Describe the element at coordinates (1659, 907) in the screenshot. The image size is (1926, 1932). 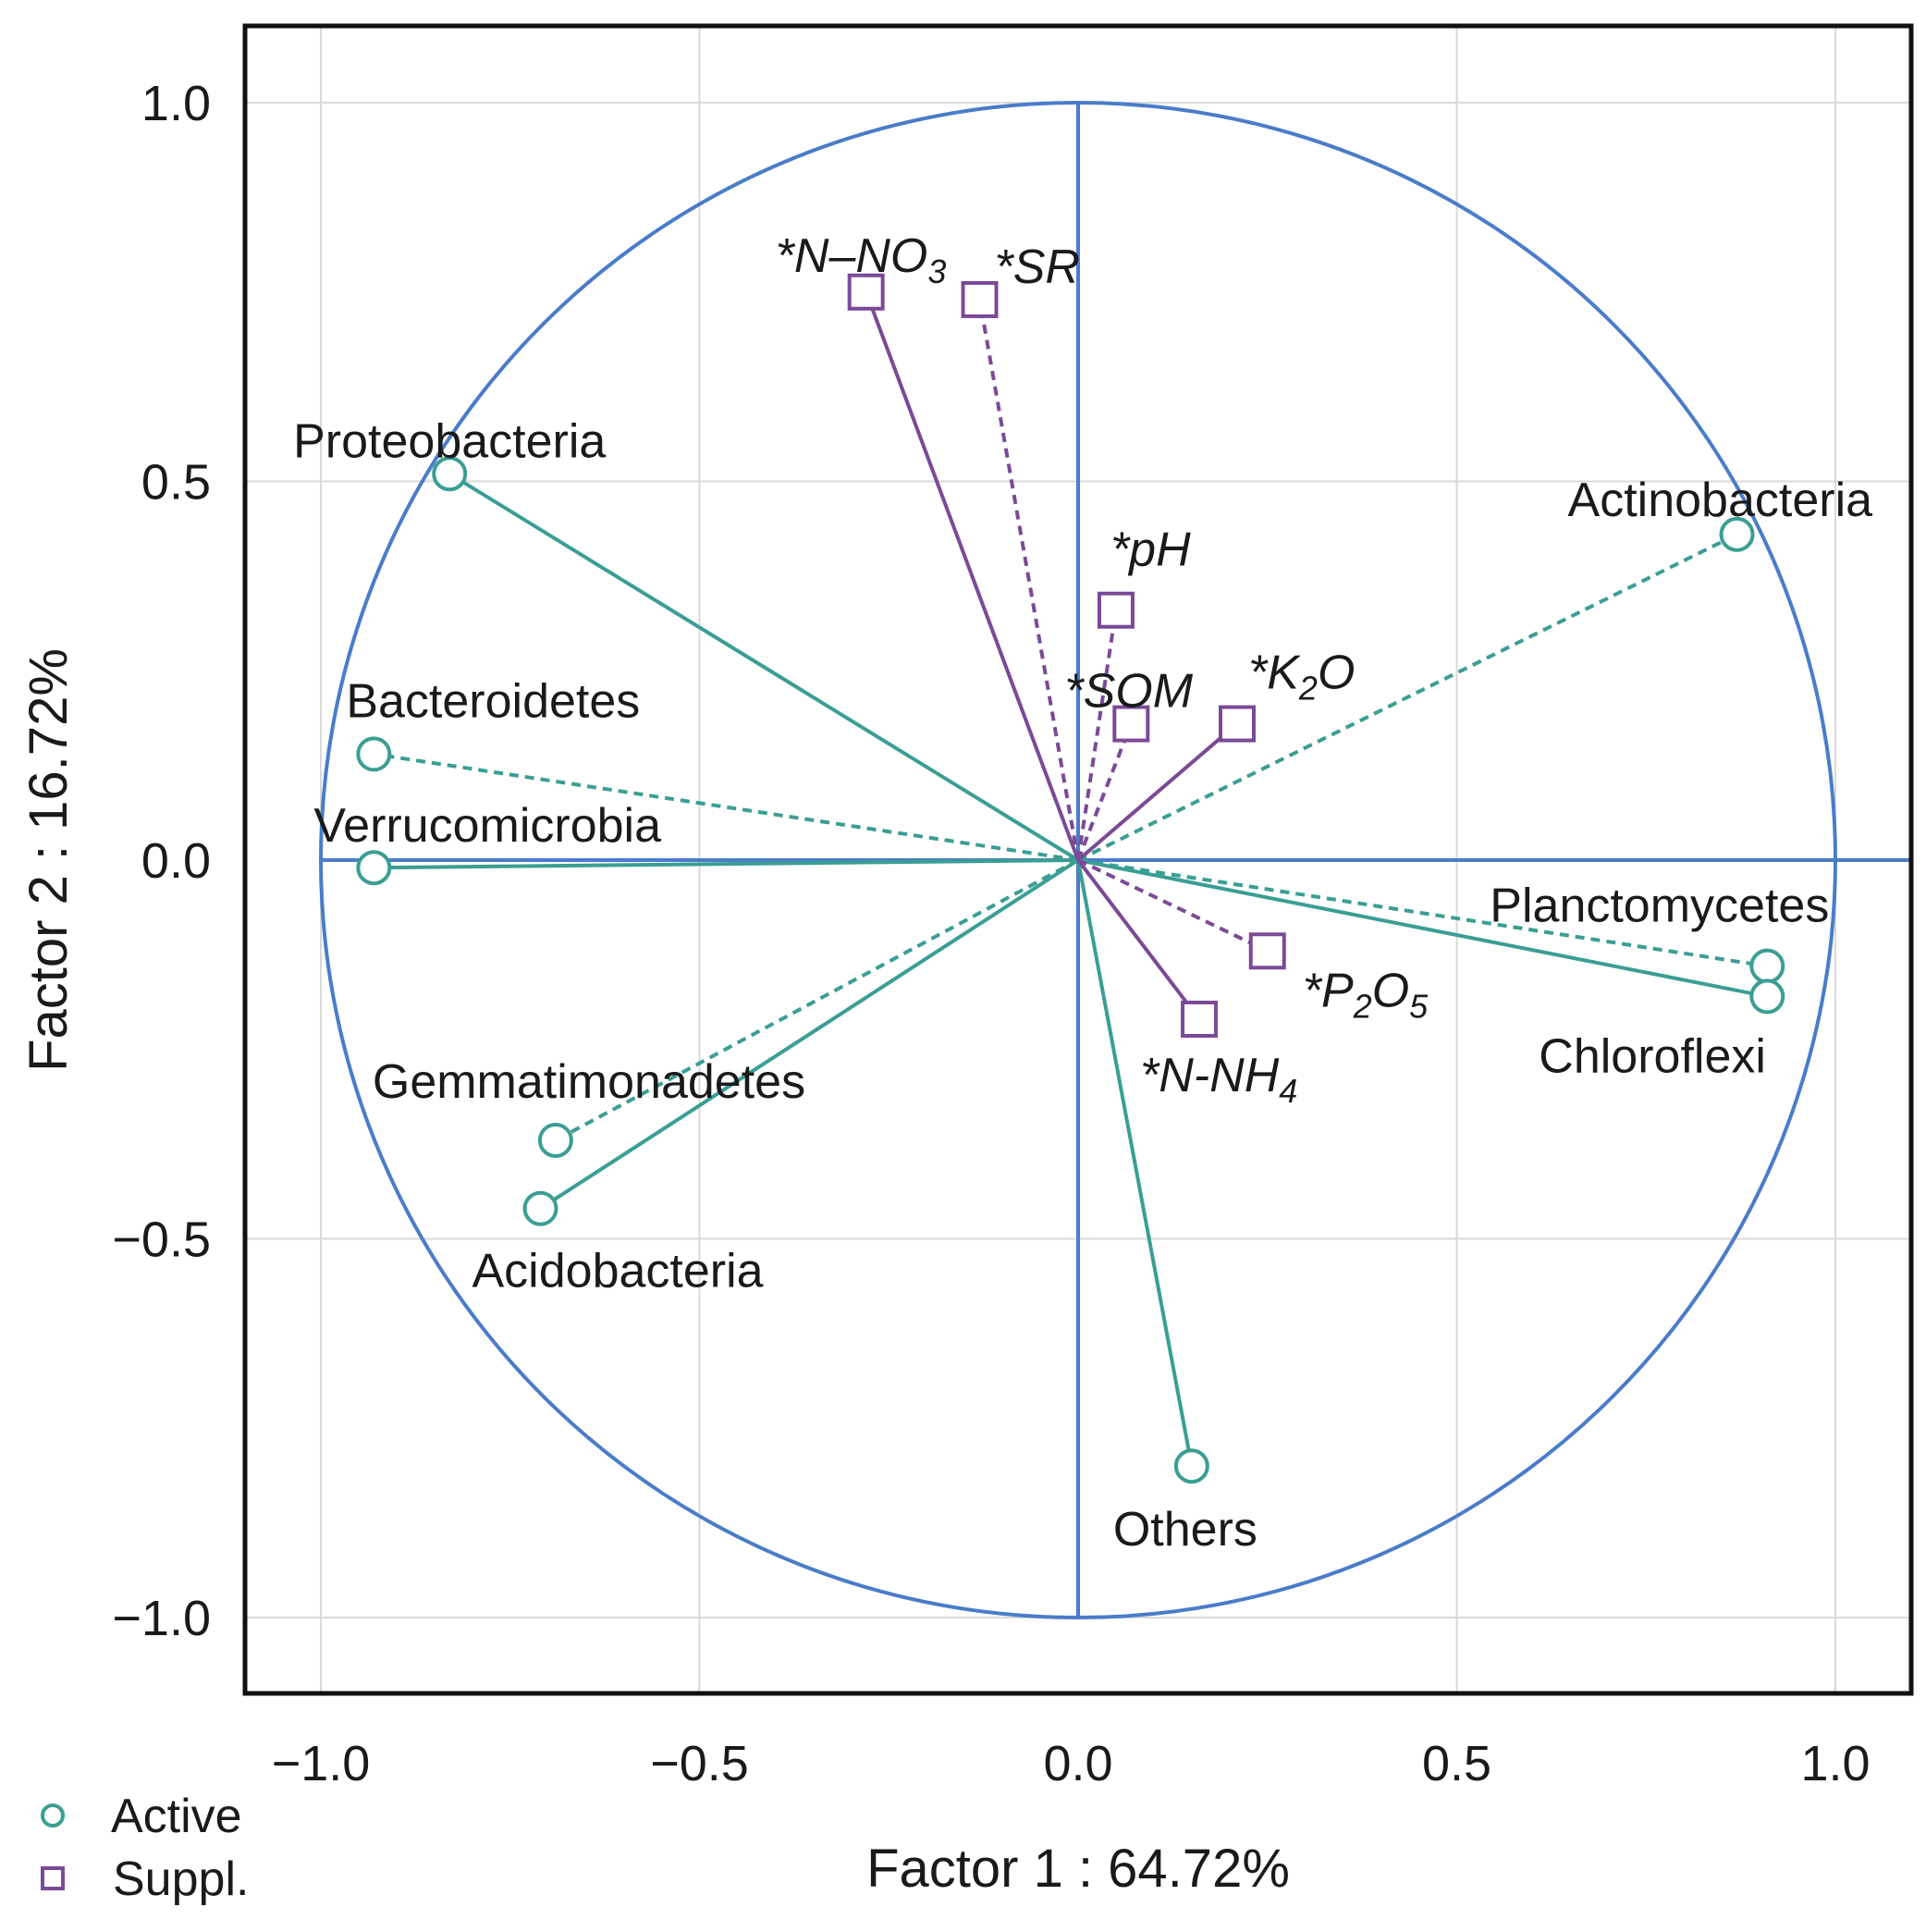
I see `label-active-6: Planctomycetes` at that location.